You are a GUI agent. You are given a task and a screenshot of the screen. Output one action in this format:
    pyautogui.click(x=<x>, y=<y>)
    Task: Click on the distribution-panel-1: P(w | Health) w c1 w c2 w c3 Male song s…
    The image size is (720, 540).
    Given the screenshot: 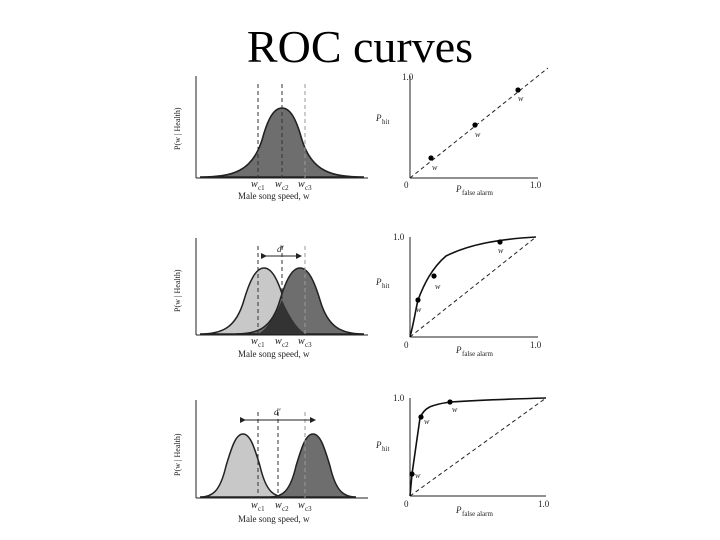 What is the action you would take?
    pyautogui.click(x=270, y=138)
    